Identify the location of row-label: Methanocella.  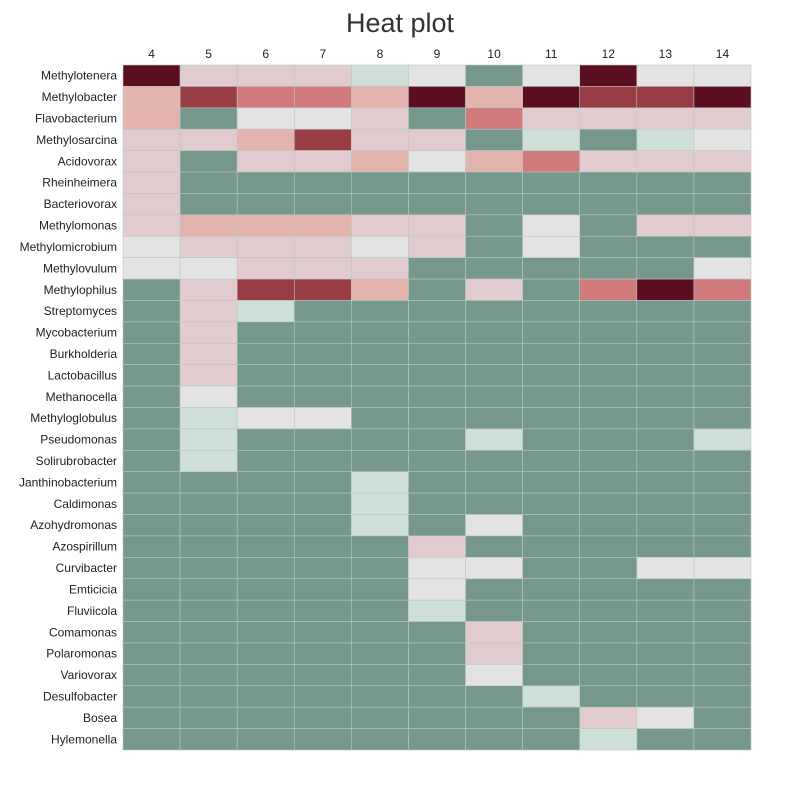
(82, 397).